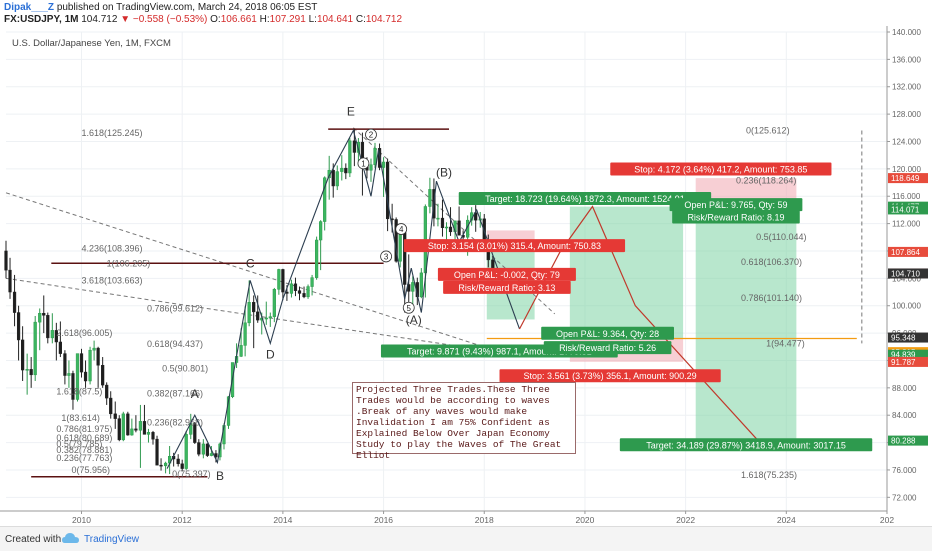  Describe the element at coordinates (112, 539) in the screenshot. I see `tradingview-brand: TradingView` at that location.